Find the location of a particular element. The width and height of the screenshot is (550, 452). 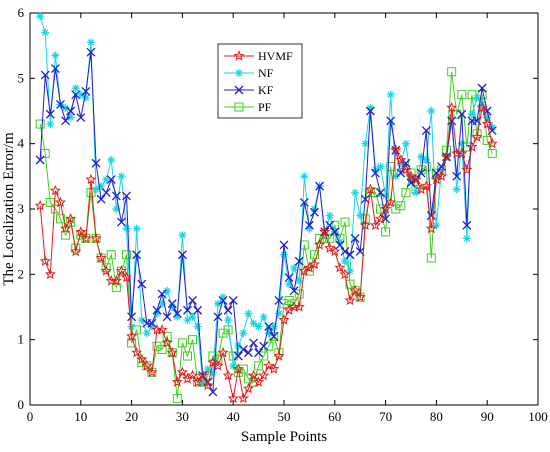

y-axis-label: The Localization Error/m is located at coordinates (9, 209).